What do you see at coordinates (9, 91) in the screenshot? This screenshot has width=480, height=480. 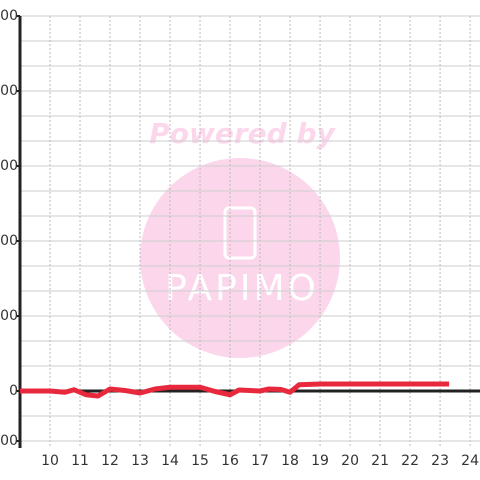 I see `y-tick-label: 120,000` at bounding box center [9, 91].